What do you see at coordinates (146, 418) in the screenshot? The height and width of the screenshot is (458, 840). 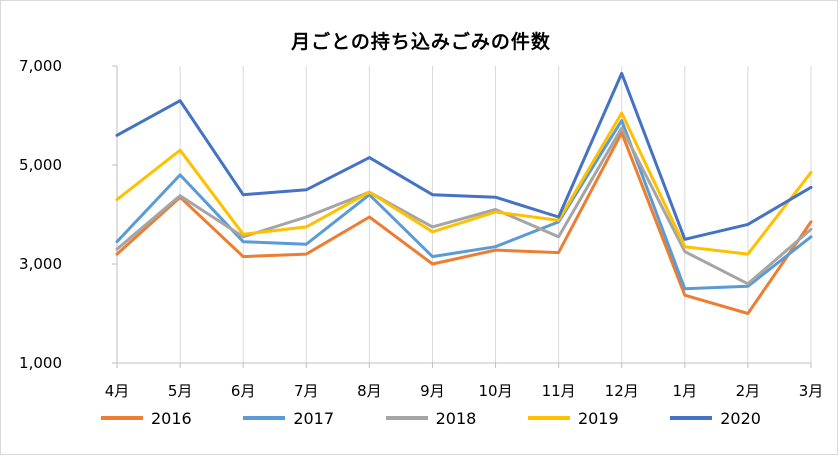 I see `legend-item-2016: 2016` at bounding box center [146, 418].